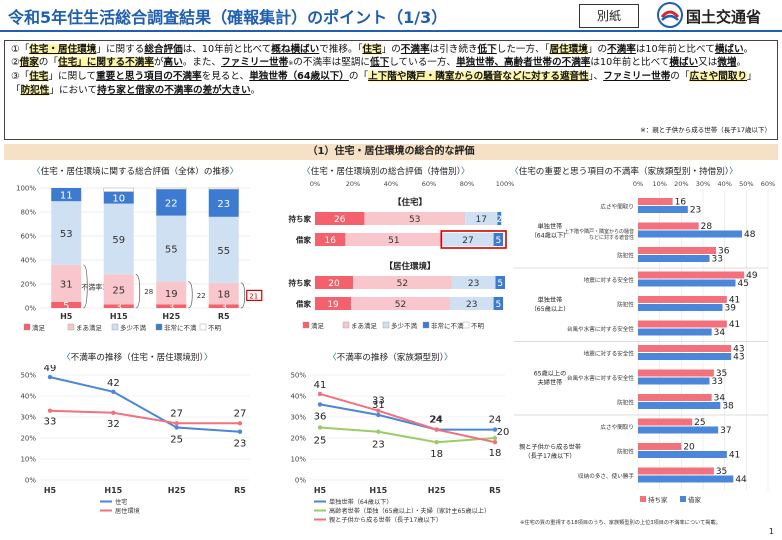 This screenshot has width=782, height=540. What do you see at coordinates (391, 152) in the screenshot?
I see `section-title: （1）住宅・居住環境の総合的な評価` at bounding box center [391, 152].